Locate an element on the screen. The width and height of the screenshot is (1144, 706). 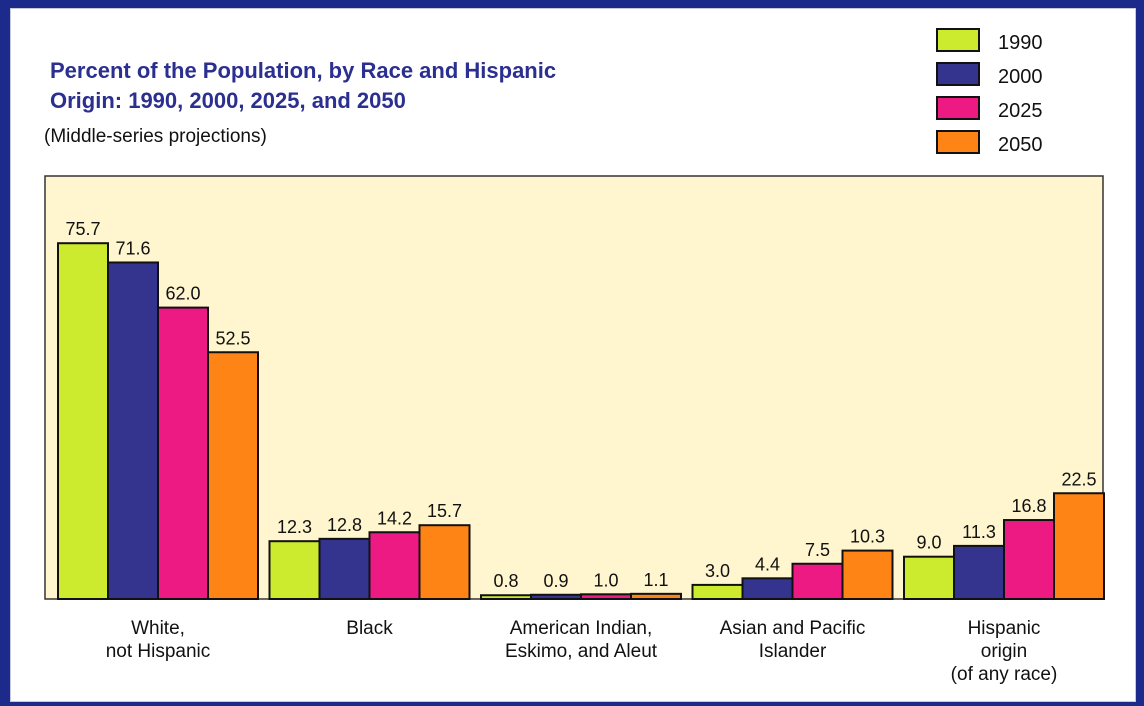
legend-item-2025: 2025 is located at coordinates (1016, 111).